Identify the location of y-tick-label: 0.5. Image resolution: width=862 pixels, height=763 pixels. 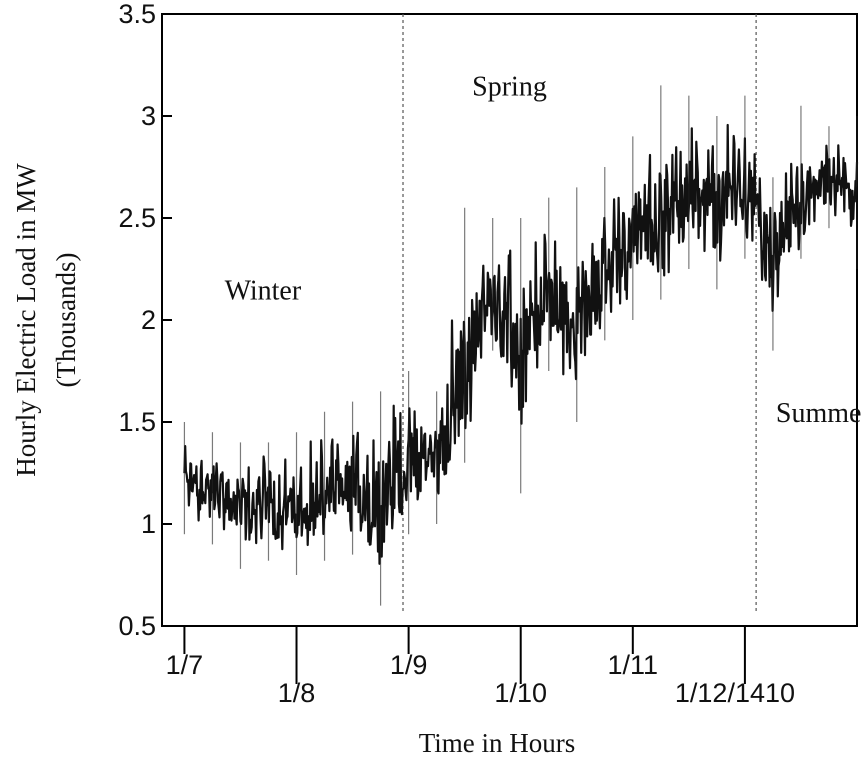
(137, 626).